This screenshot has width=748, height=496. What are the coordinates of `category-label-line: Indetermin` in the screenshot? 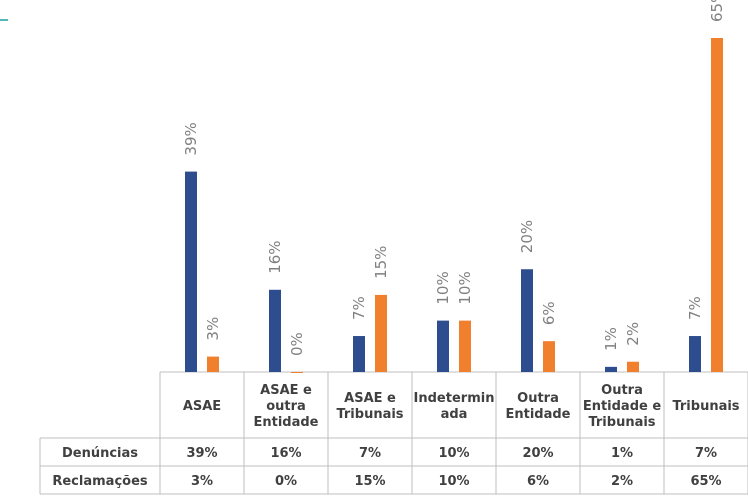 It's located at (454, 398).